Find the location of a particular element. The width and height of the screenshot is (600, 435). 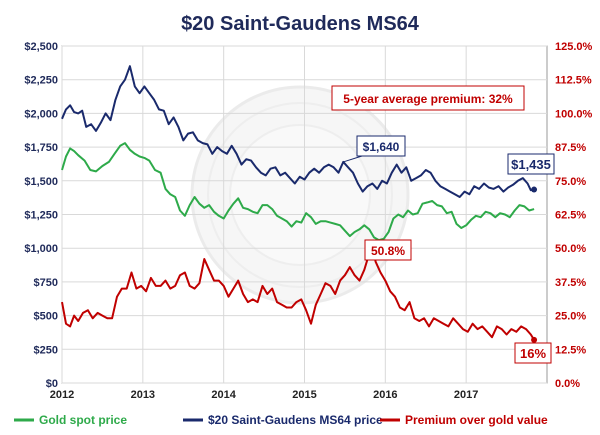

annotation-1640: $1,640 is located at coordinates (381, 147).